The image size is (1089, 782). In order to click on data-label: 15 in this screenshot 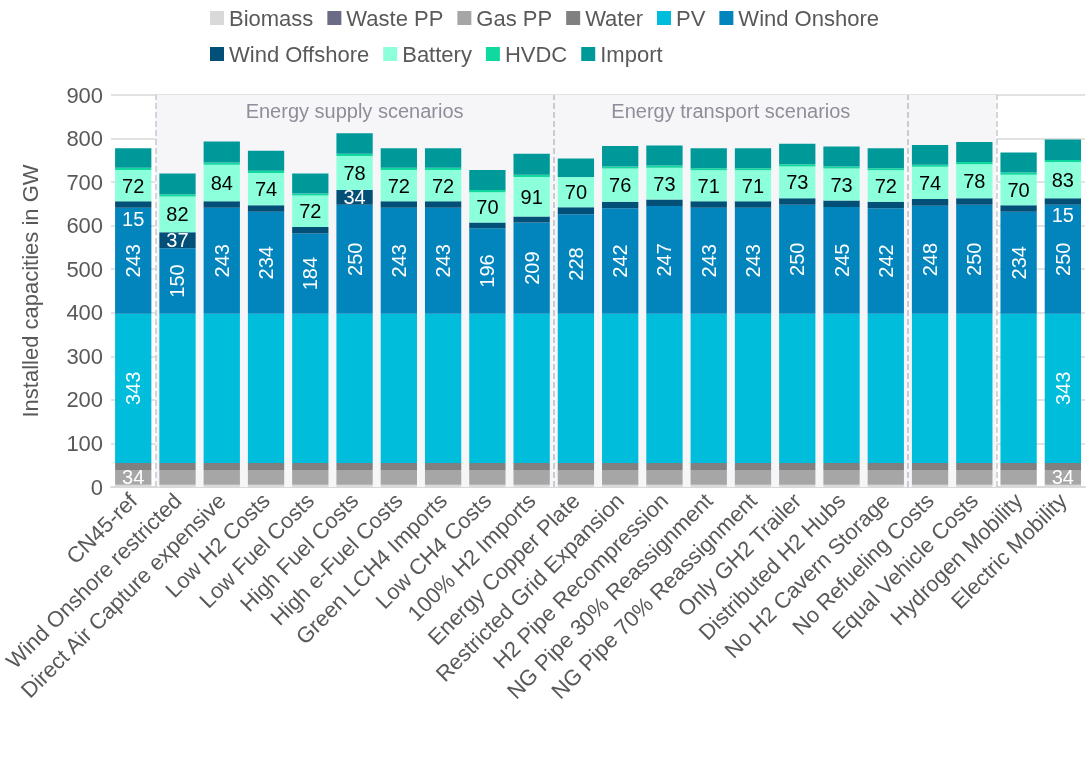, I will do `click(133, 218)`.